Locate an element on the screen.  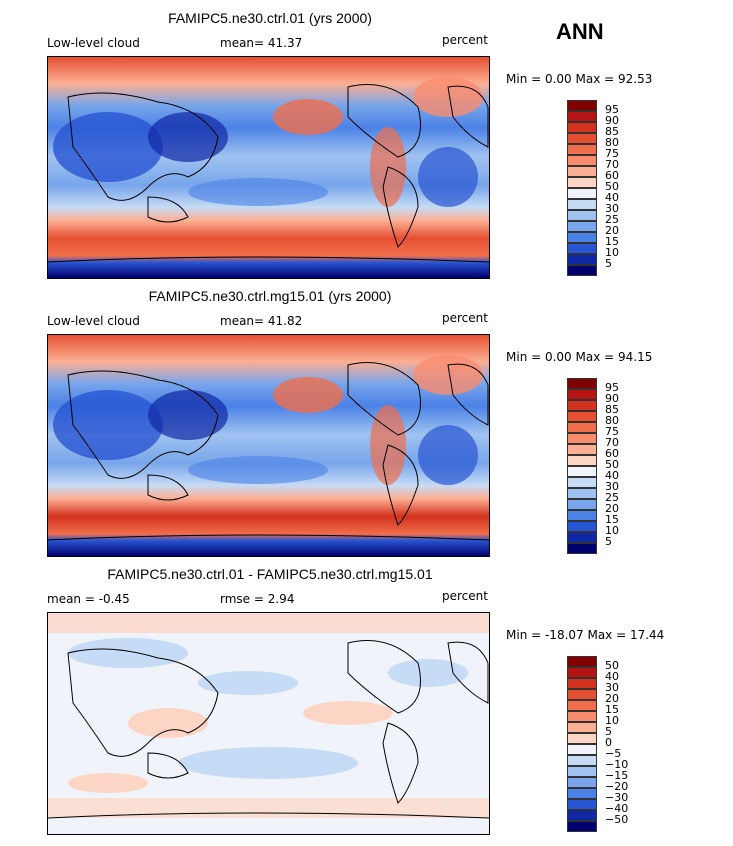
panel-2-title: FAMIPC5.ne30.ctrl.mg15.01 (yrs 2000) is located at coordinates (270, 296).